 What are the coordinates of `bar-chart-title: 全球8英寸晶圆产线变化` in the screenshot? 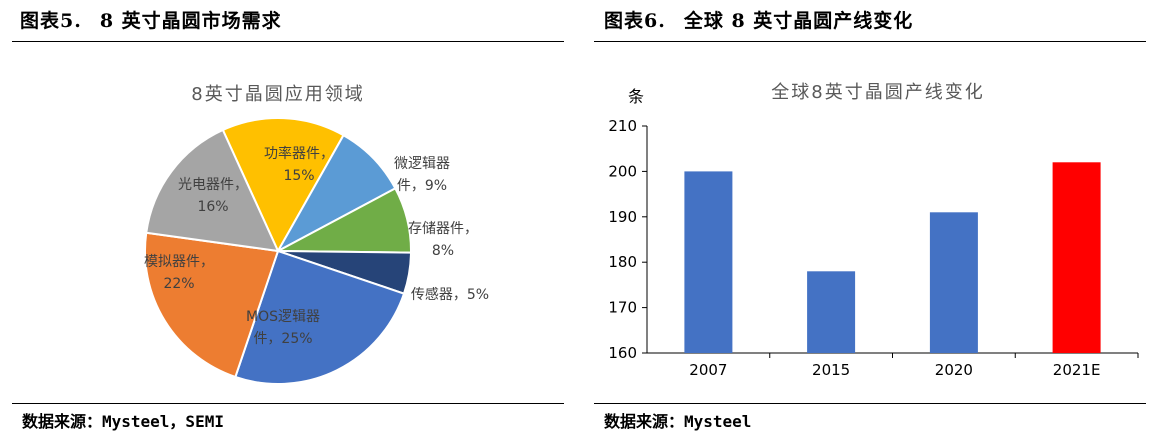 It's located at (877, 92).